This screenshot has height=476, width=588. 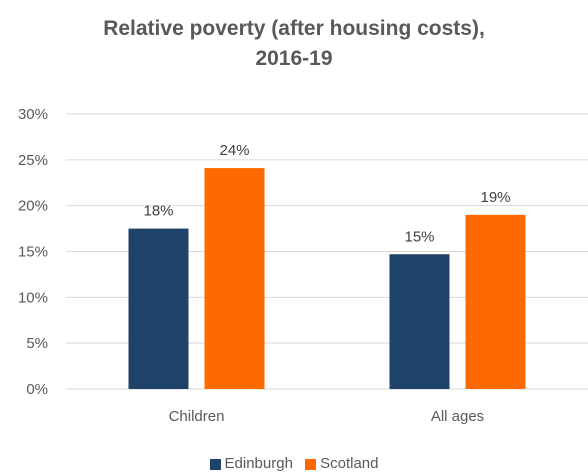 What do you see at coordinates (33, 114) in the screenshot?
I see `y-tick-label: 30%` at bounding box center [33, 114].